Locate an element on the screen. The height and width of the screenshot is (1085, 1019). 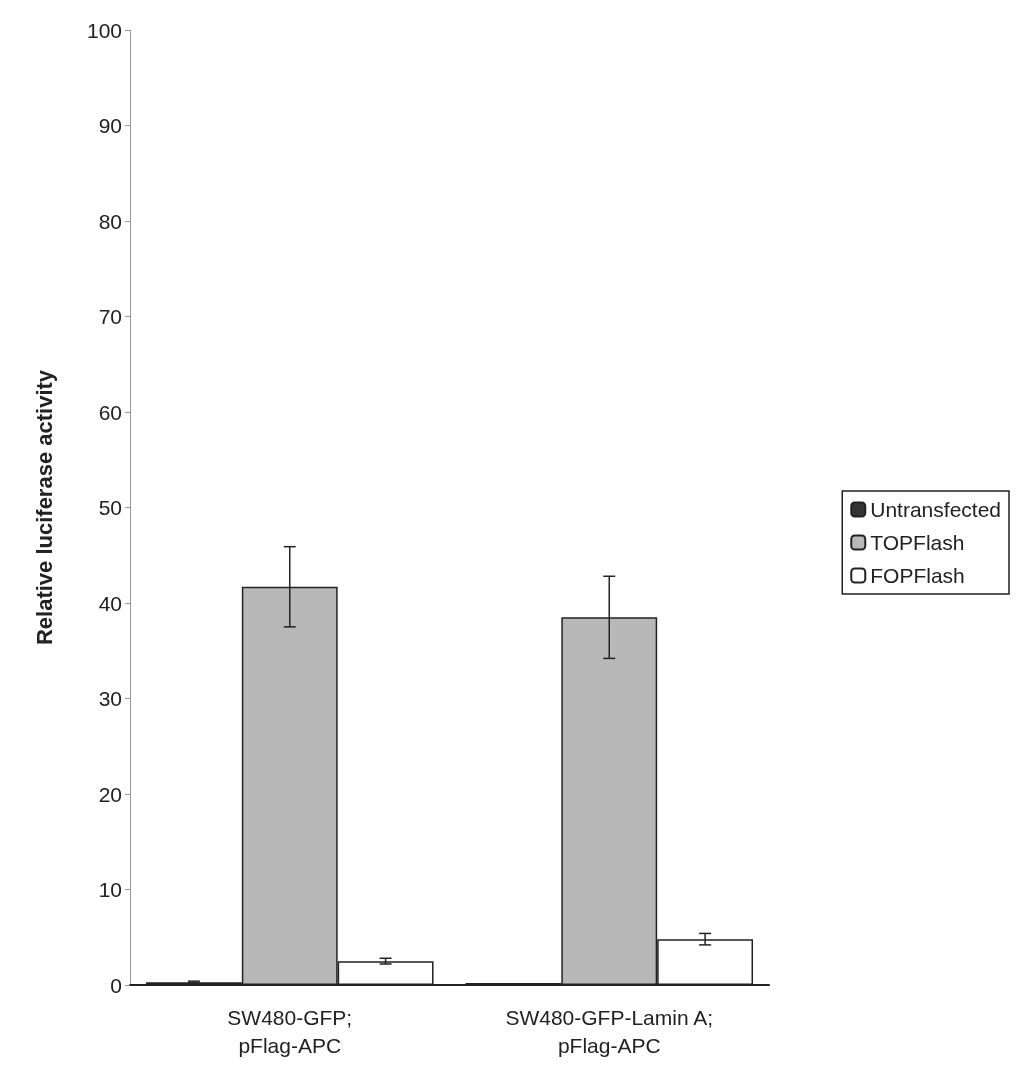
y-tick-label: 10 is located at coordinates (110, 889).